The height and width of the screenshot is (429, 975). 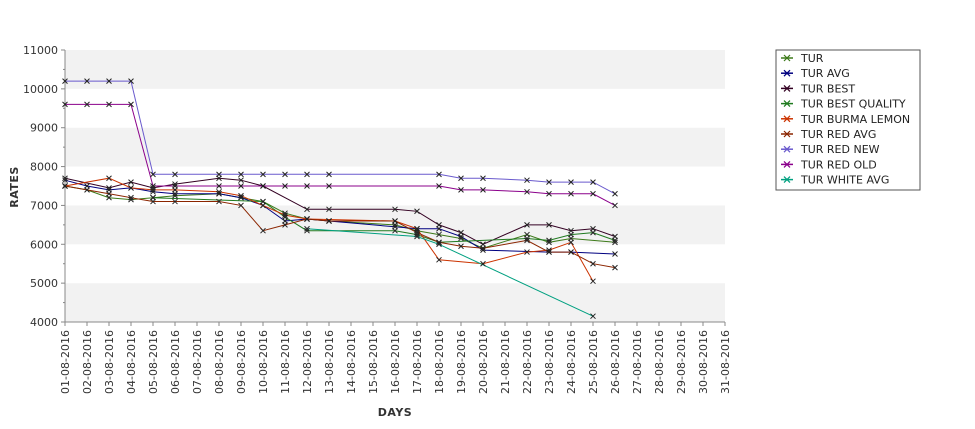 I want to click on legend-label: TUR WHITE AVG, so click(x=844, y=180).